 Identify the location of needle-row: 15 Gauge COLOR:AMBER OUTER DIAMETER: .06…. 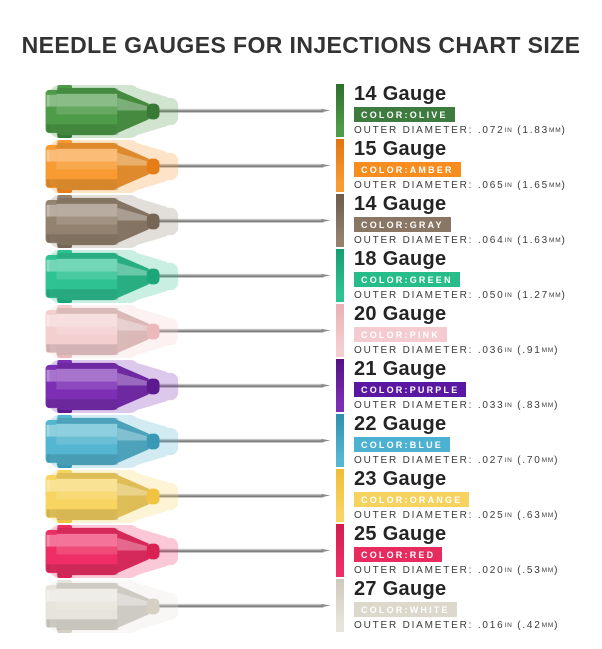
(319, 166).